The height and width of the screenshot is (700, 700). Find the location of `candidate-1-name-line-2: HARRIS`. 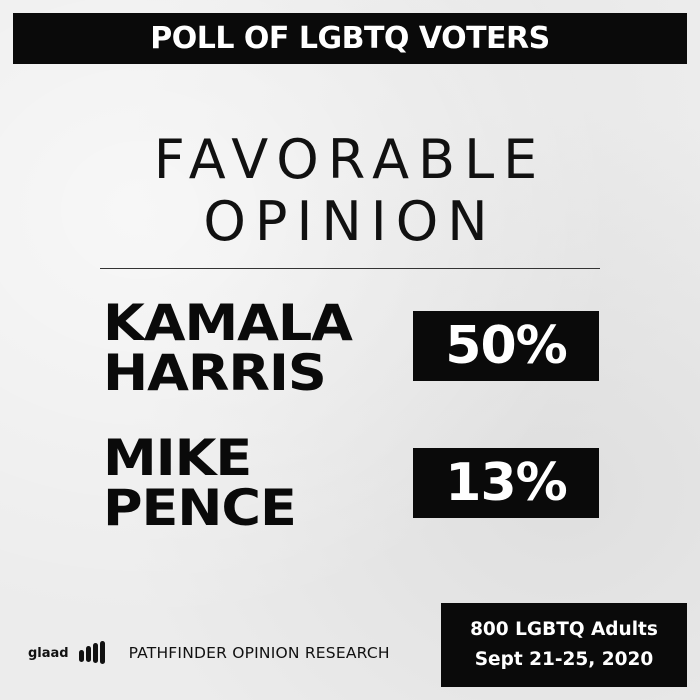

candidate-1-name-line-2: HARRIS is located at coordinates (215, 373).